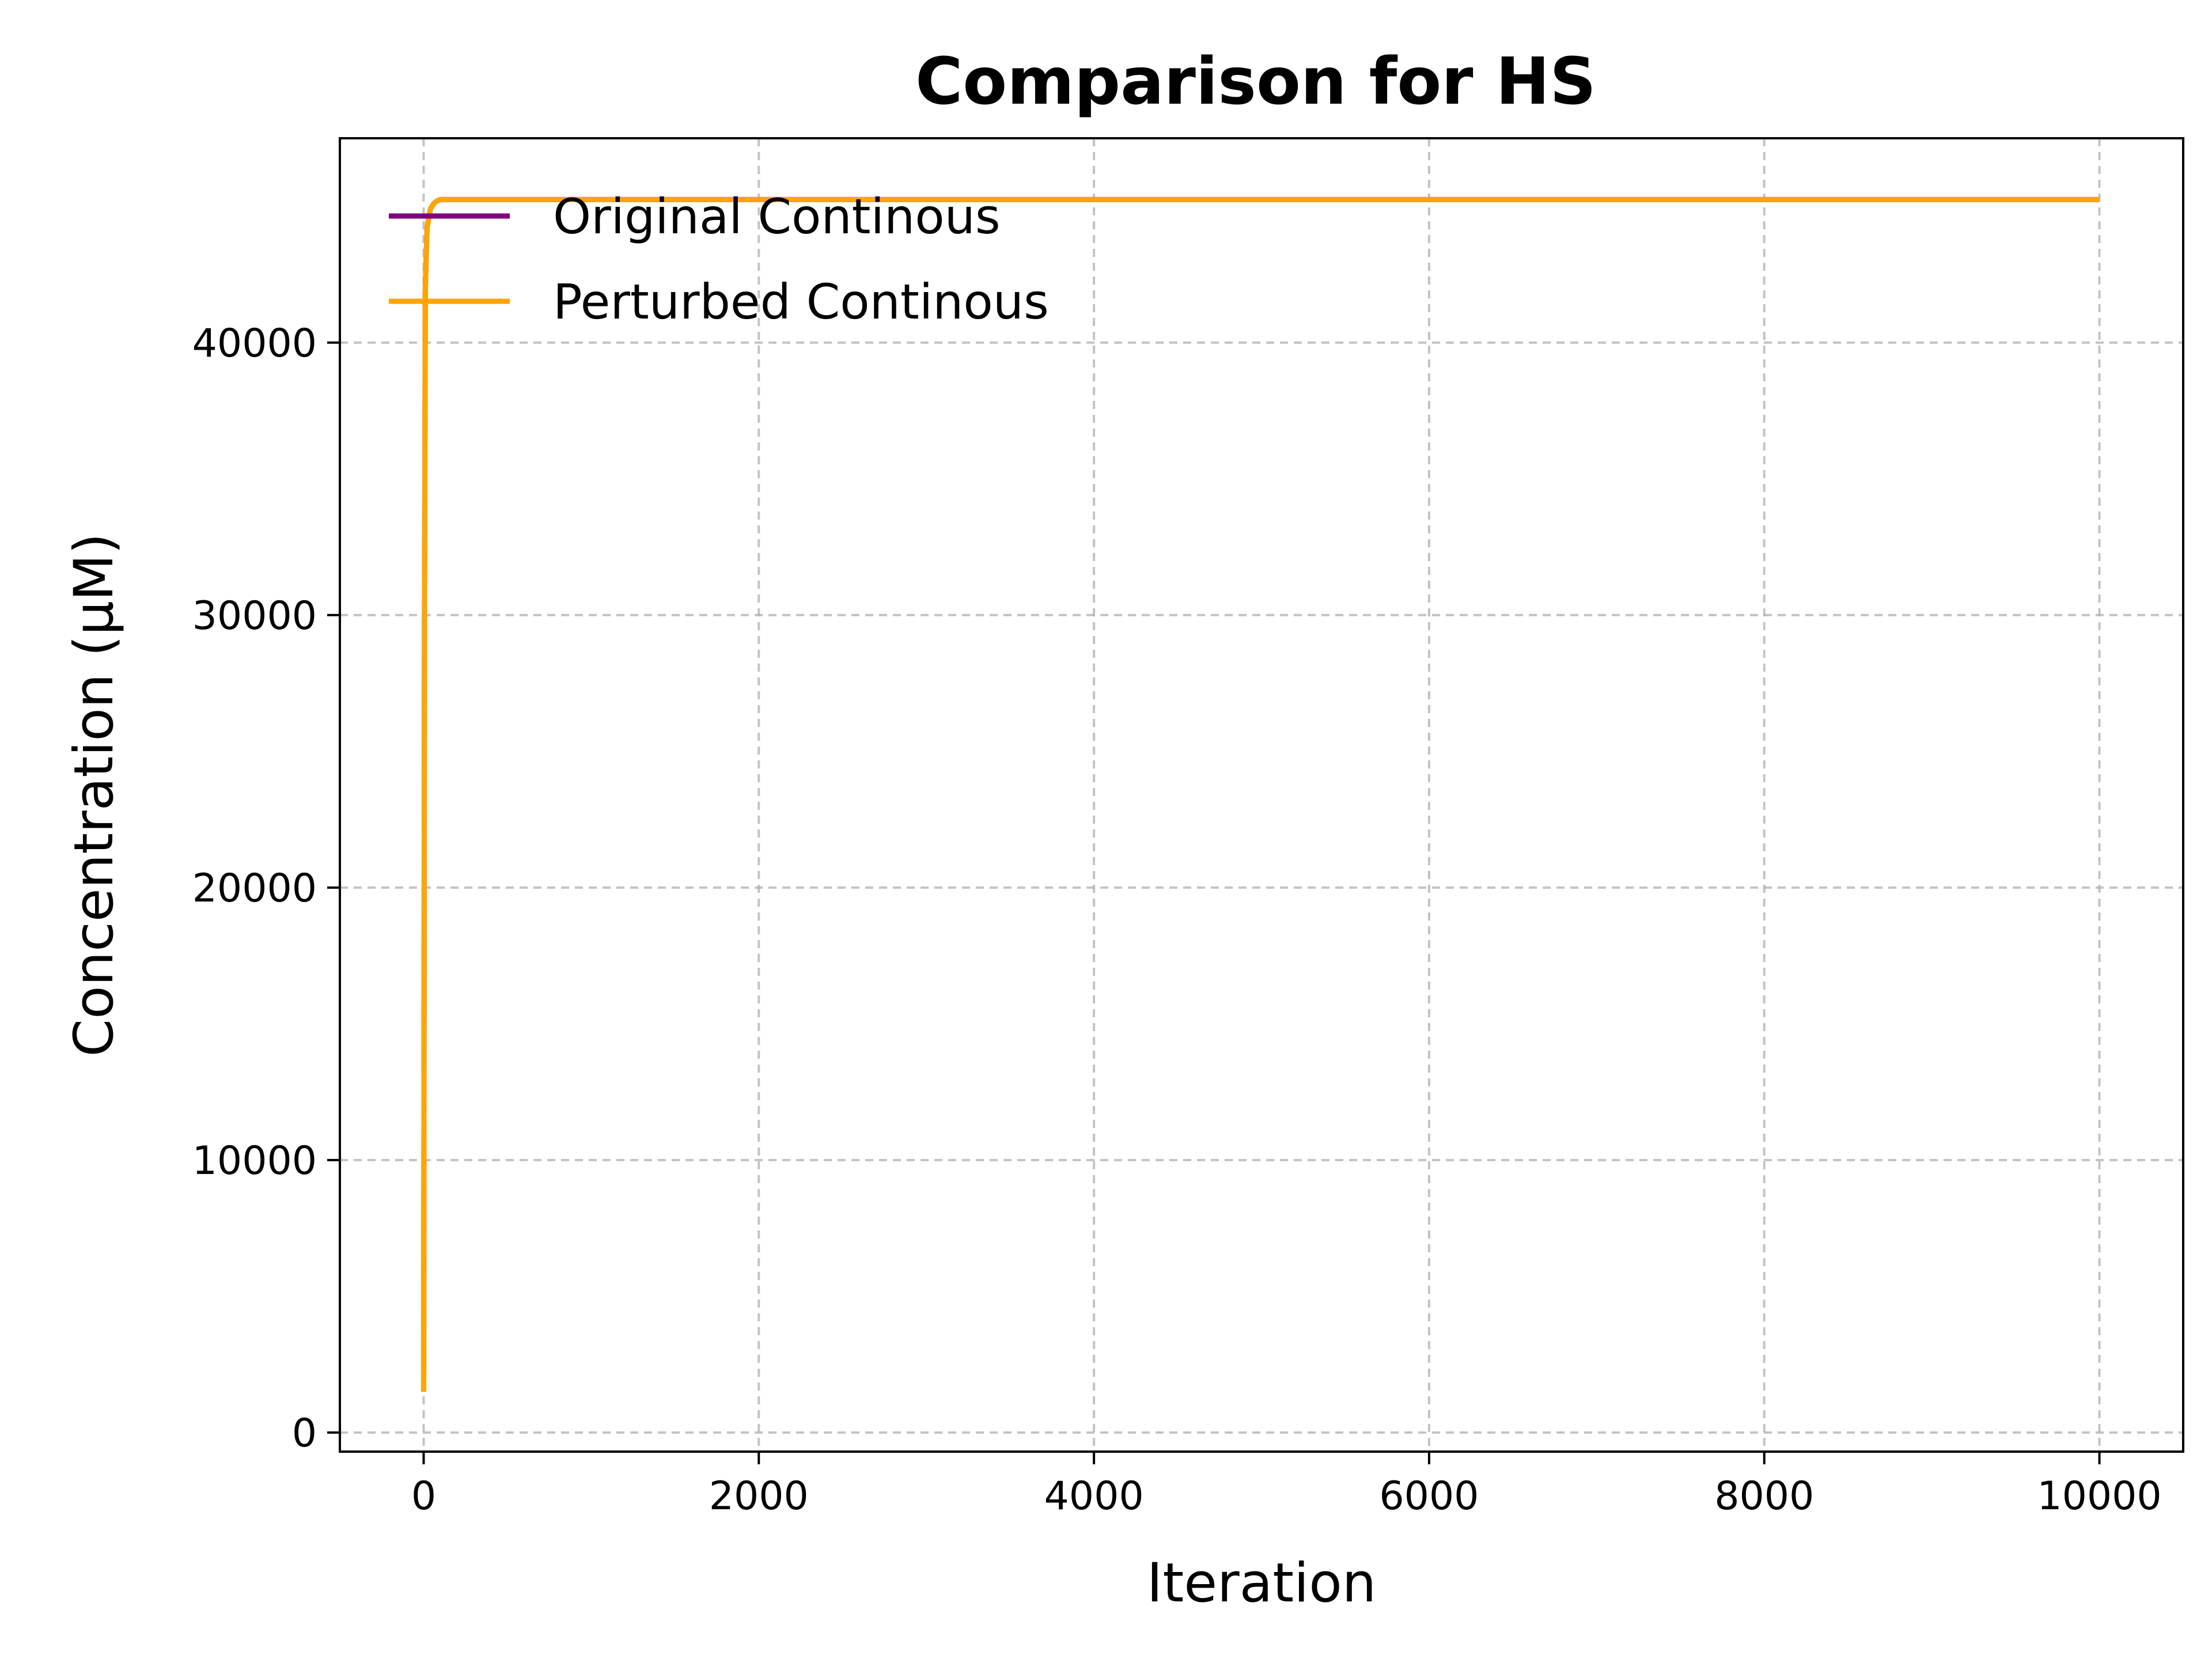 The height and width of the screenshot is (1659, 2212). Describe the element at coordinates (254, 888) in the screenshot. I see `y-tick-label: 20000` at that location.